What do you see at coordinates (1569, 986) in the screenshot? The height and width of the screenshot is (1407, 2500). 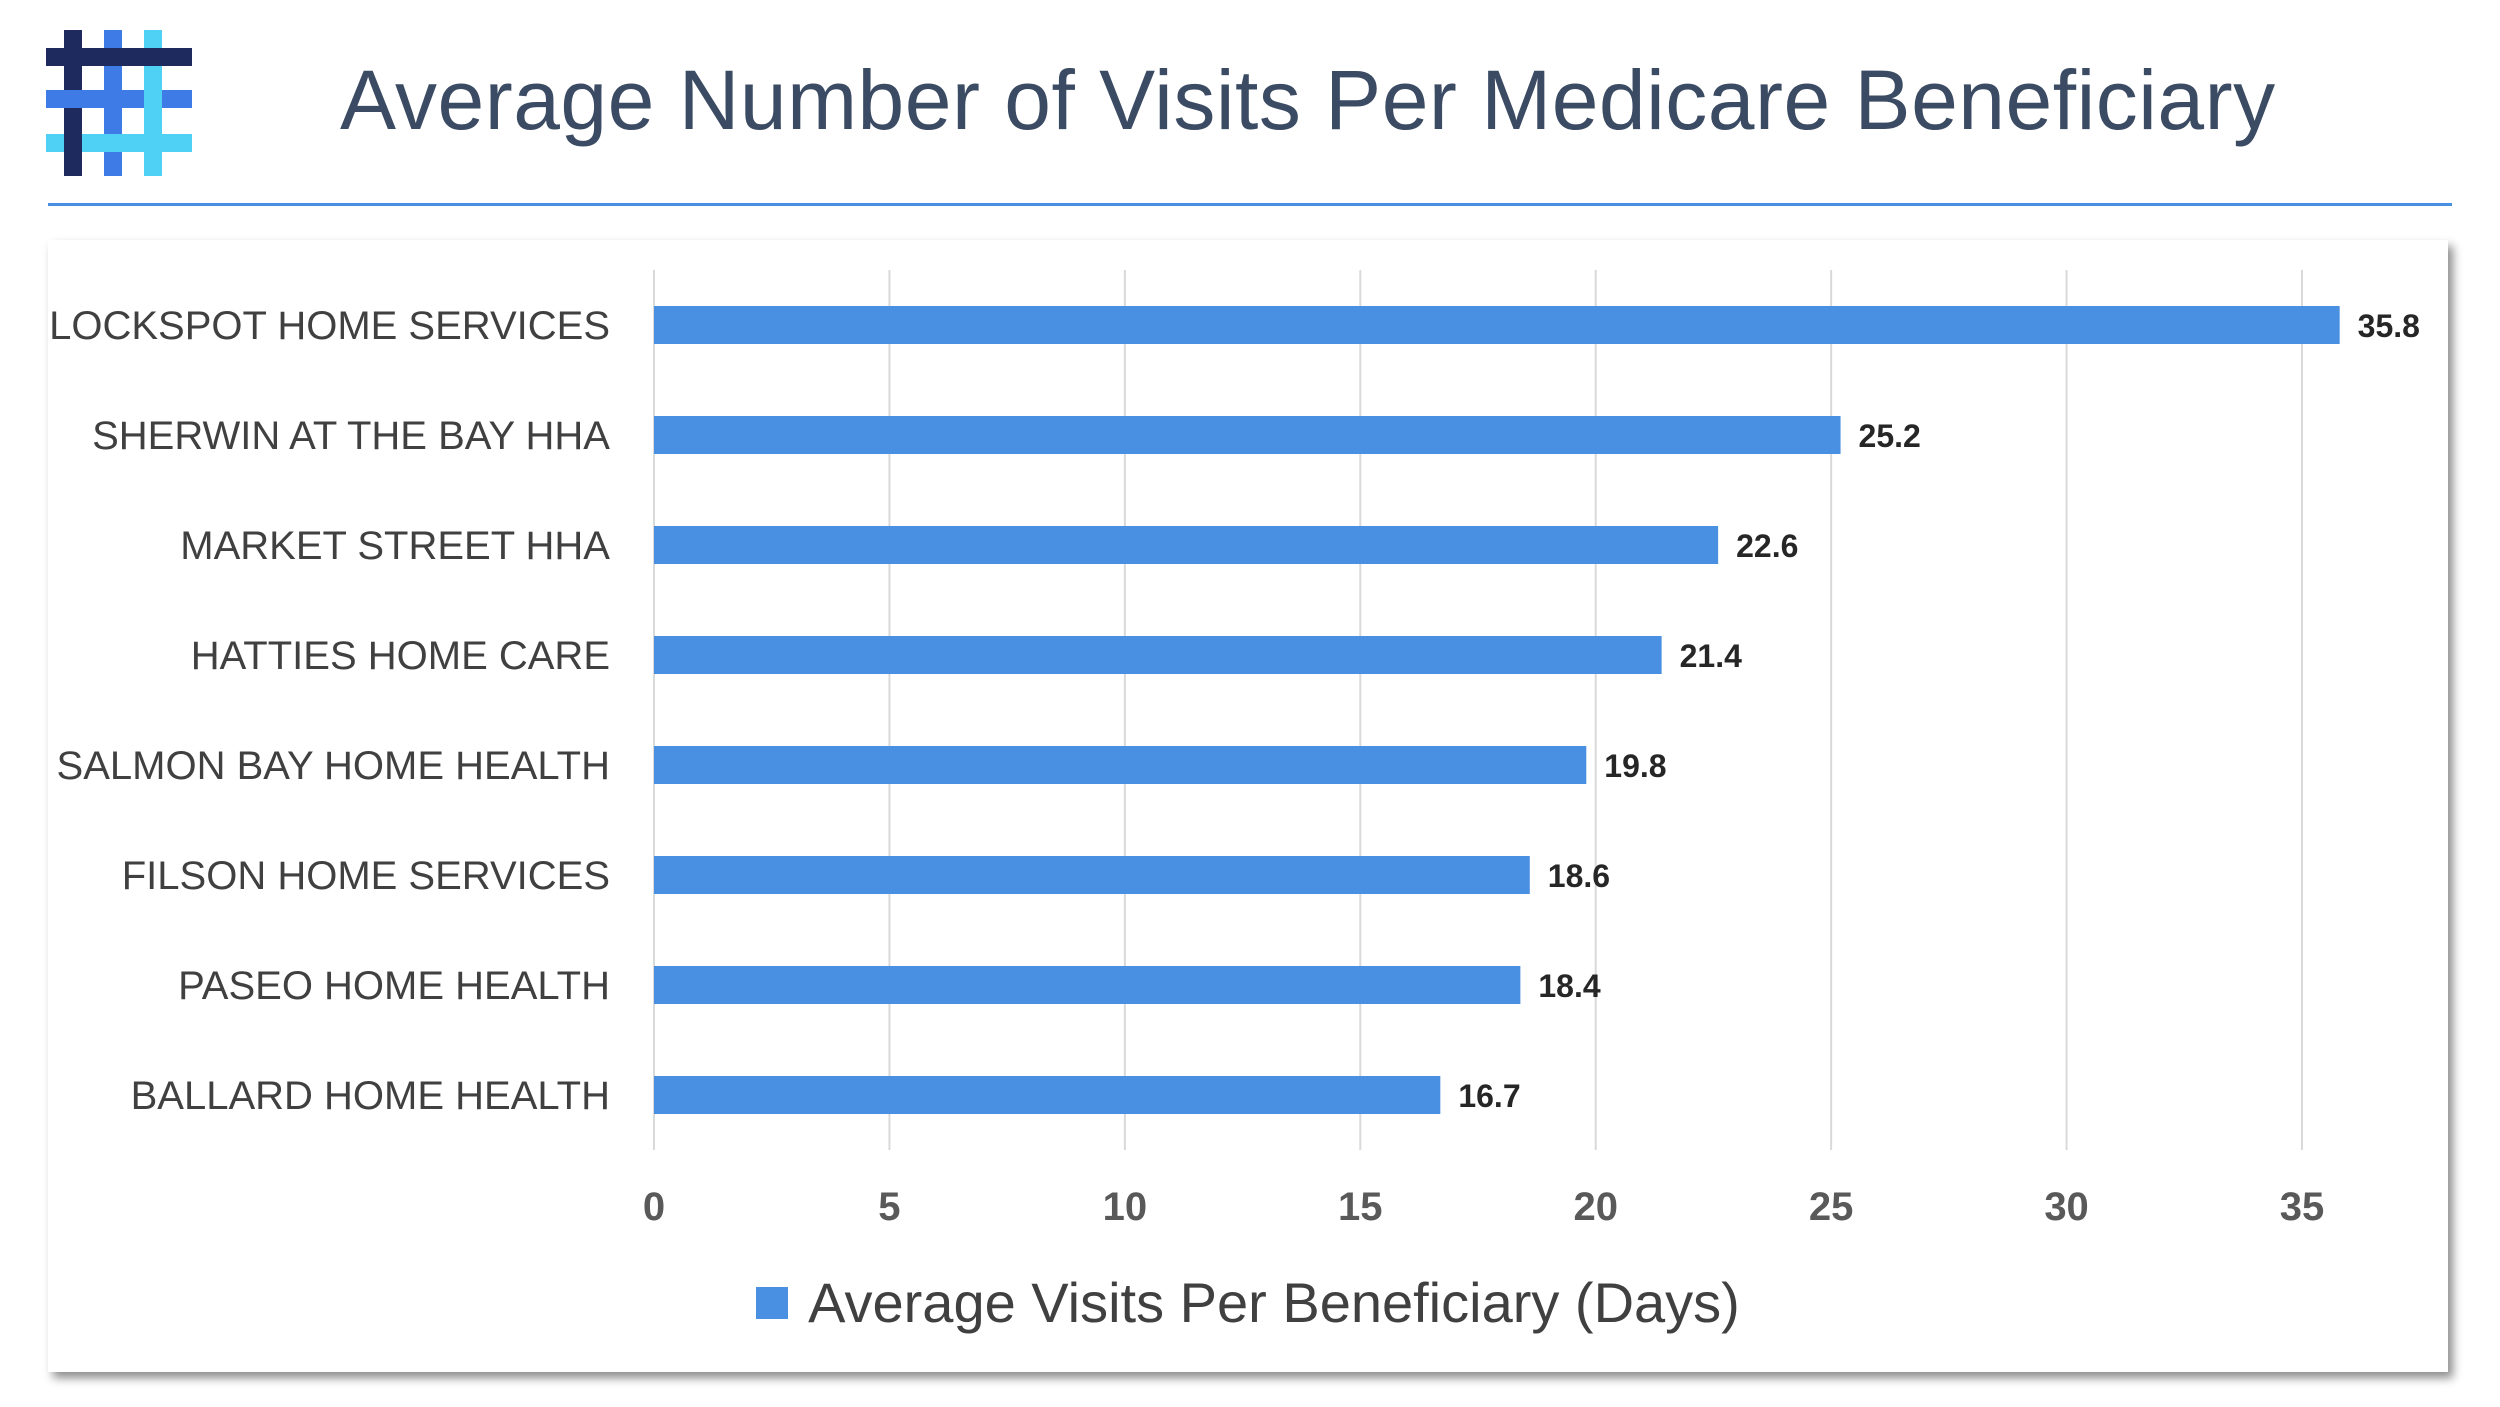 I see `data-label: 18.4` at bounding box center [1569, 986].